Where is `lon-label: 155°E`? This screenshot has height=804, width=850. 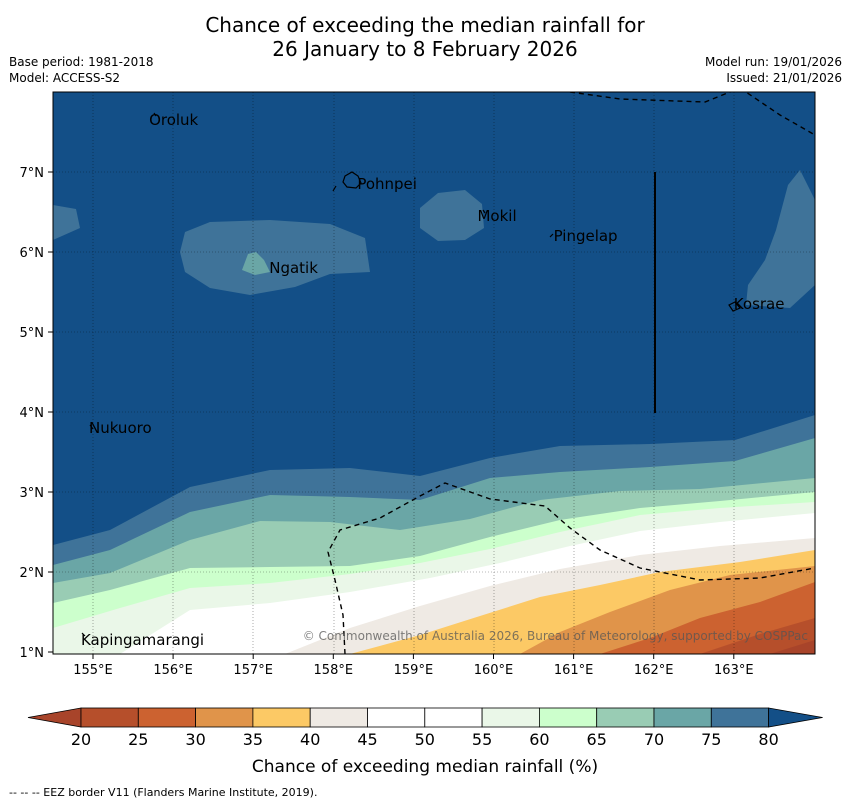
lon-label: 155°E is located at coordinates (93, 670).